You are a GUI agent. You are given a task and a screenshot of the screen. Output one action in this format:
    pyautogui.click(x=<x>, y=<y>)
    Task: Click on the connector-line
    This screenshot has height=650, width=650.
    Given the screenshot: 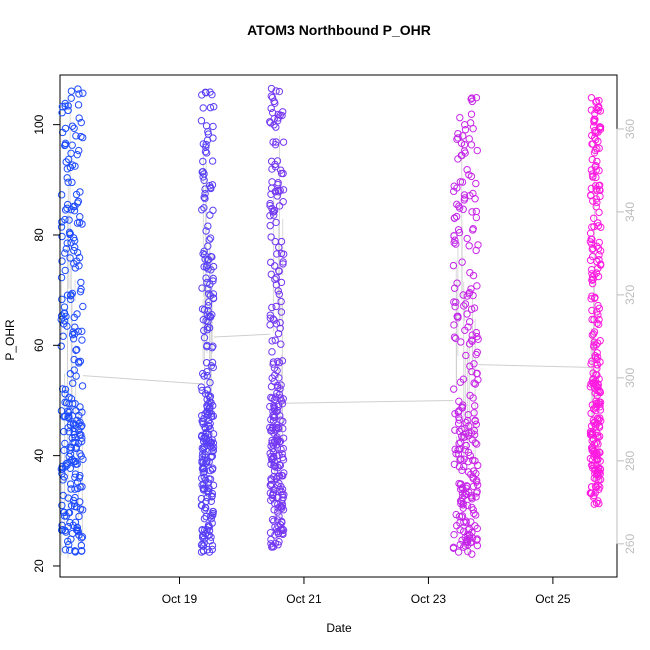 What is the action you would take?
    pyautogui.click(x=534, y=366)
    